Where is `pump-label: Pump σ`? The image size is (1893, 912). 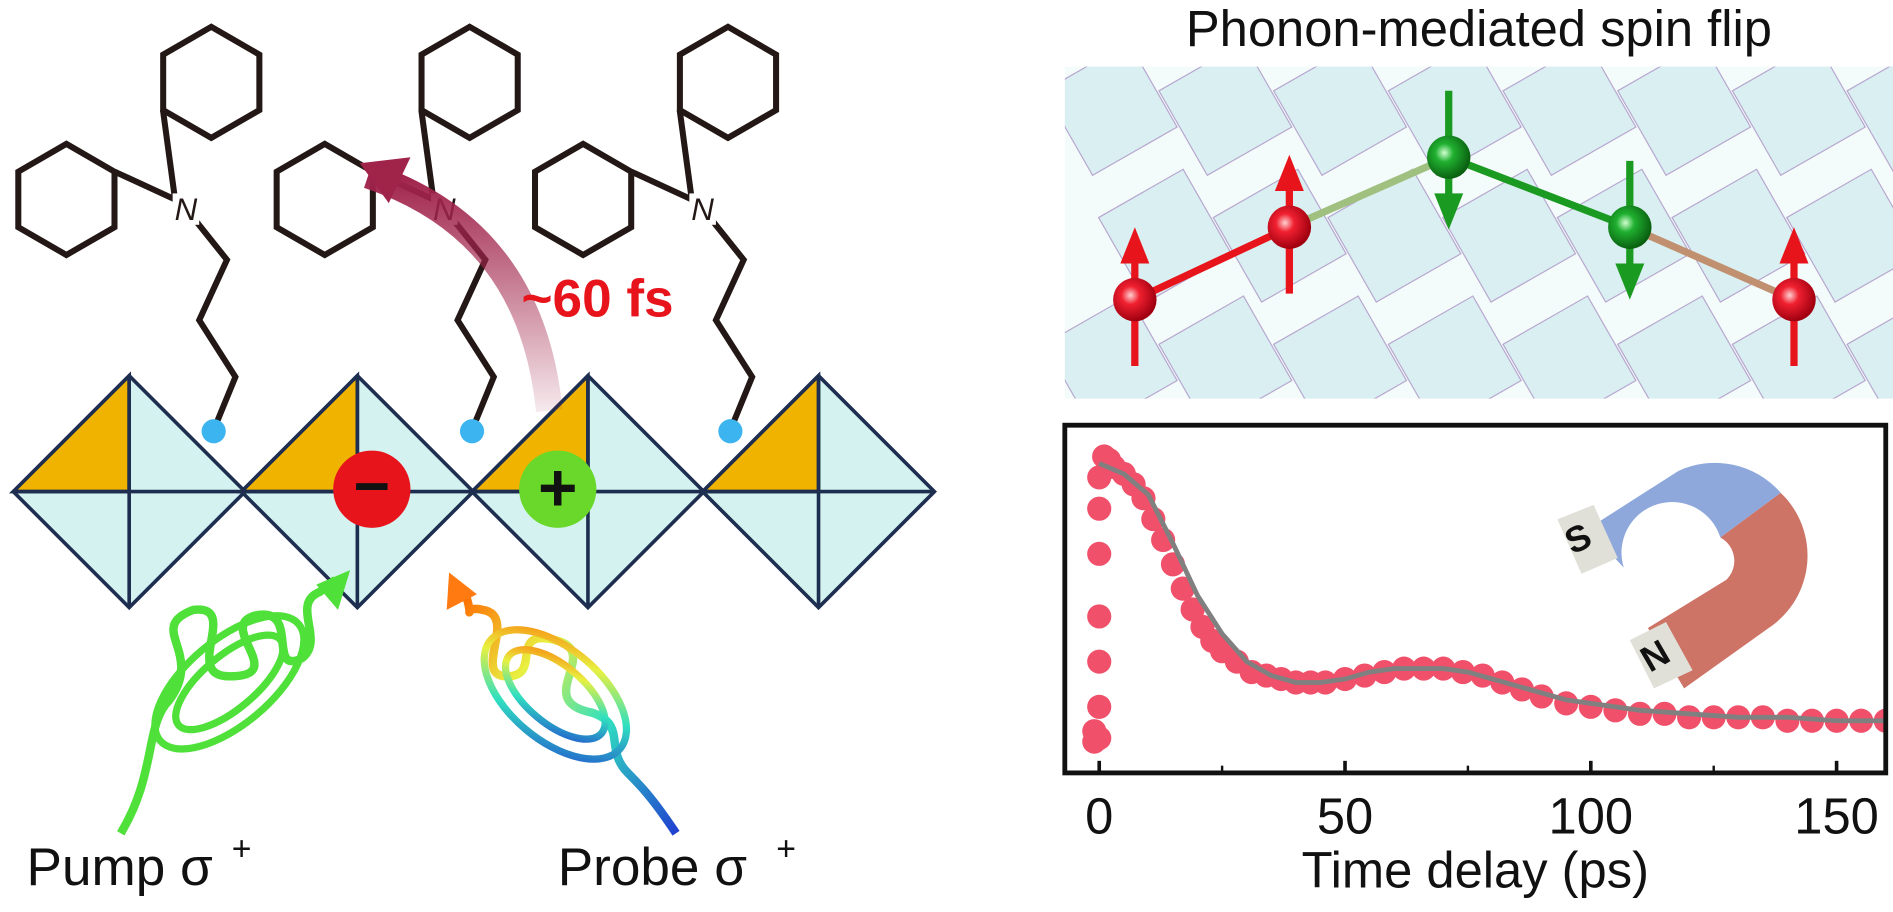
pump-label: Pump σ is located at coordinates (120, 867).